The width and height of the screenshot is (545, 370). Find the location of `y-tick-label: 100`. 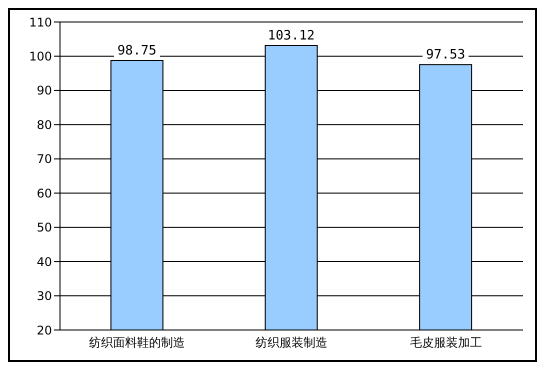

y-tick-label: 100 is located at coordinates (40, 56).